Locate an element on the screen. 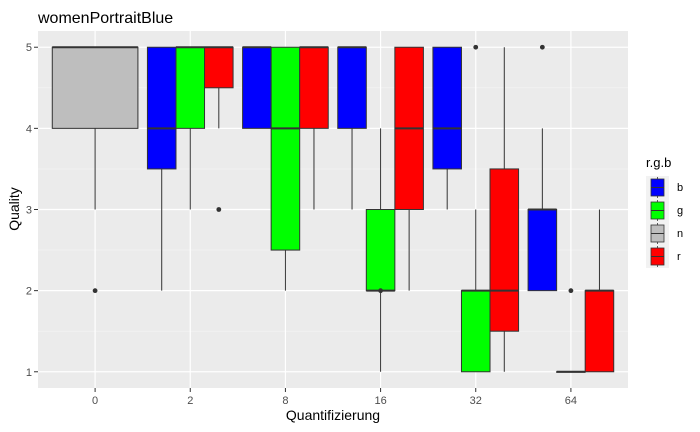 The width and height of the screenshot is (700, 432). box-32-b is located at coordinates (447, 128).